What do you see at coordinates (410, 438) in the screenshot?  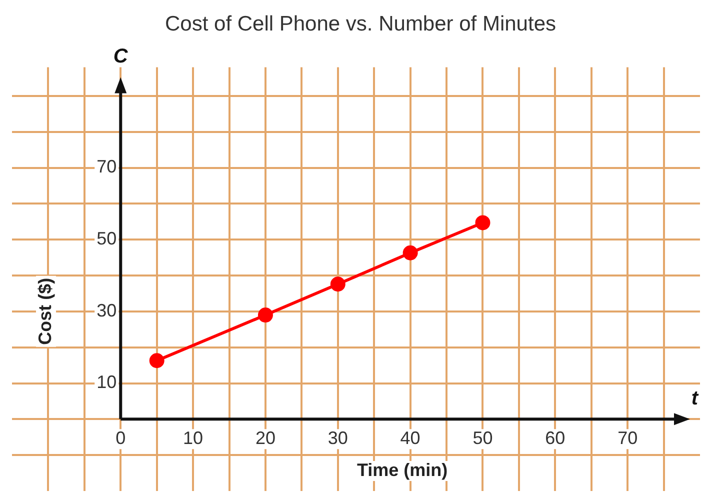 I see `x-tick-label: 40` at bounding box center [410, 438].